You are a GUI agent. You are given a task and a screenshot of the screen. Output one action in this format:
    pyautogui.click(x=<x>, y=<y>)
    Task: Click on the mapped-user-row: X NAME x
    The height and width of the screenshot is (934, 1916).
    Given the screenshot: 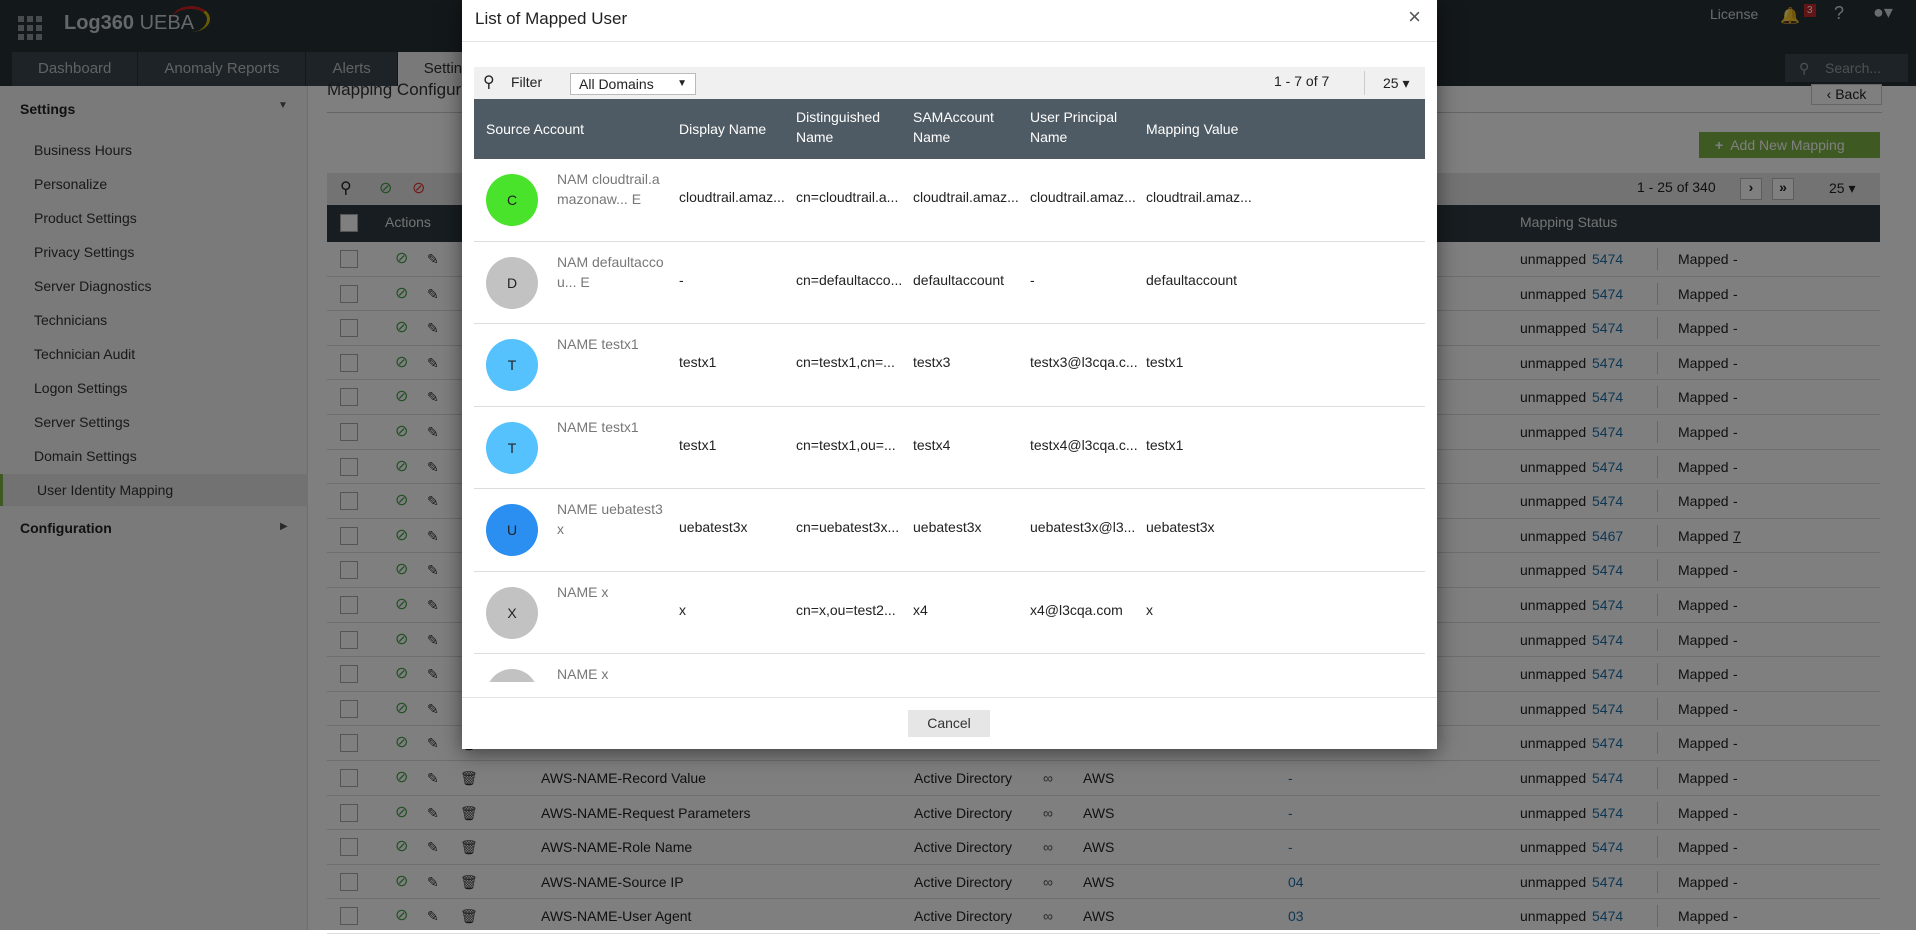 What is the action you would take?
    pyautogui.click(x=949, y=668)
    